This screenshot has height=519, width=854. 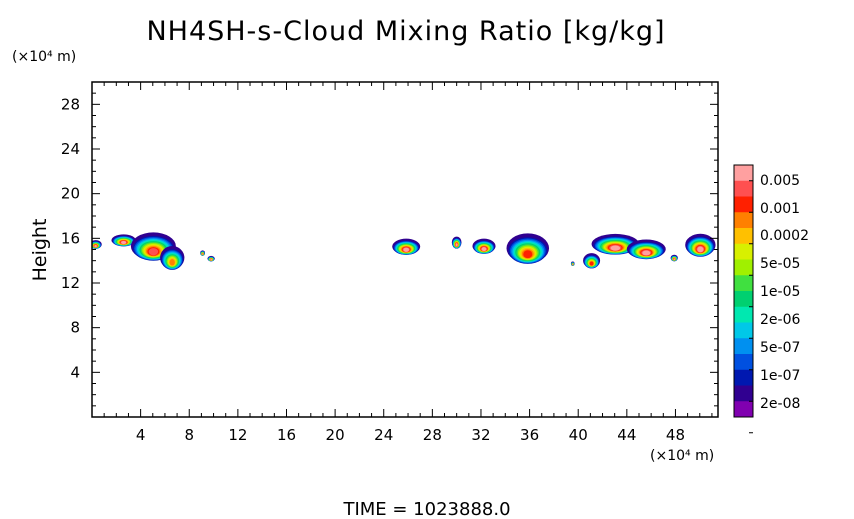 I want to click on colorbar-label: 1e-07, so click(x=780, y=376).